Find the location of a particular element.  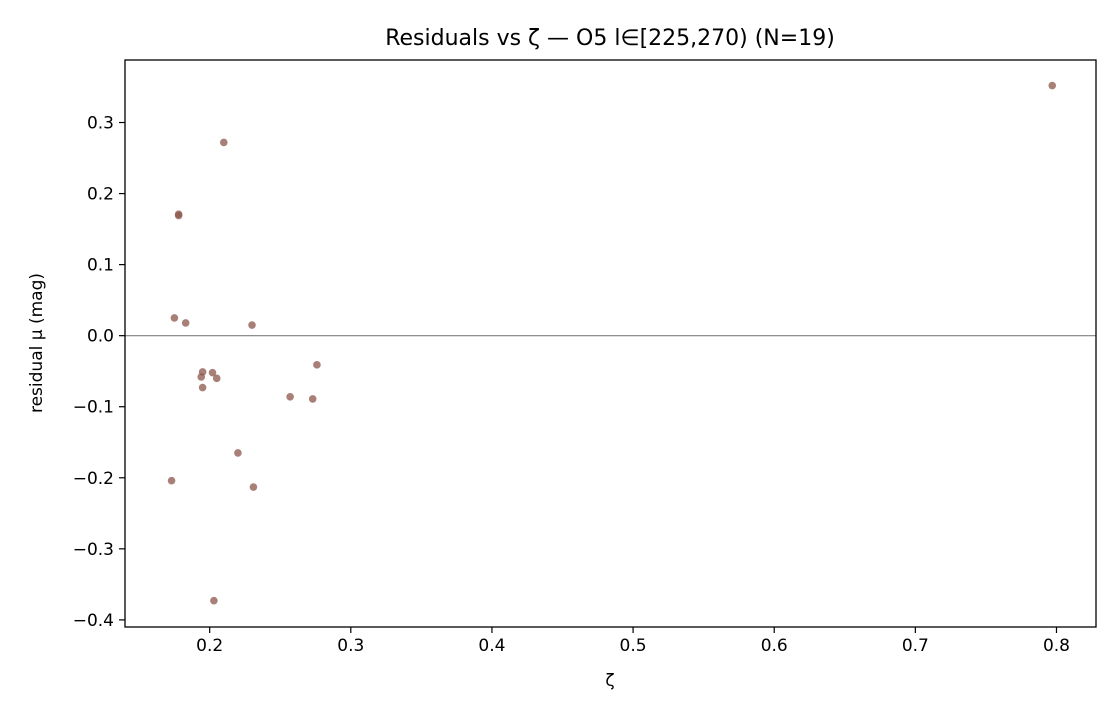

x-tick-label: 0.5 is located at coordinates (633, 646).